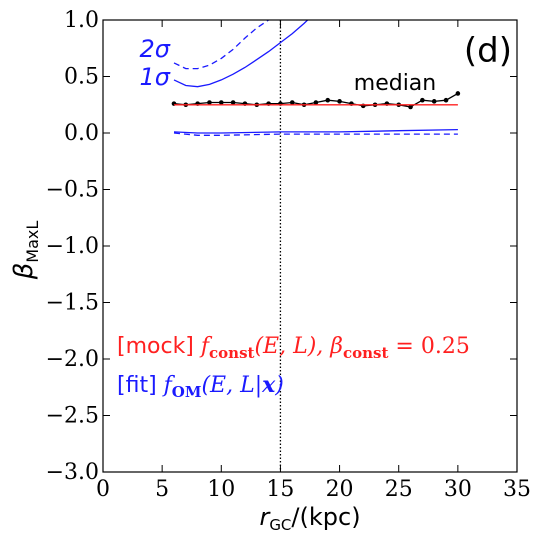  I want to click on annotation-part: [mock], so click(155, 346).